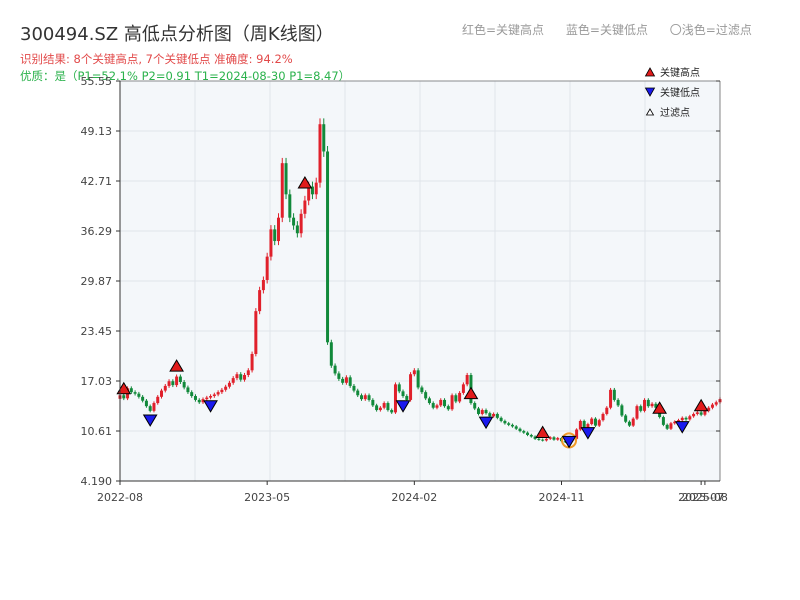 The height and width of the screenshot is (600, 800). I want to click on legend-label: 关键高点, so click(680, 72).